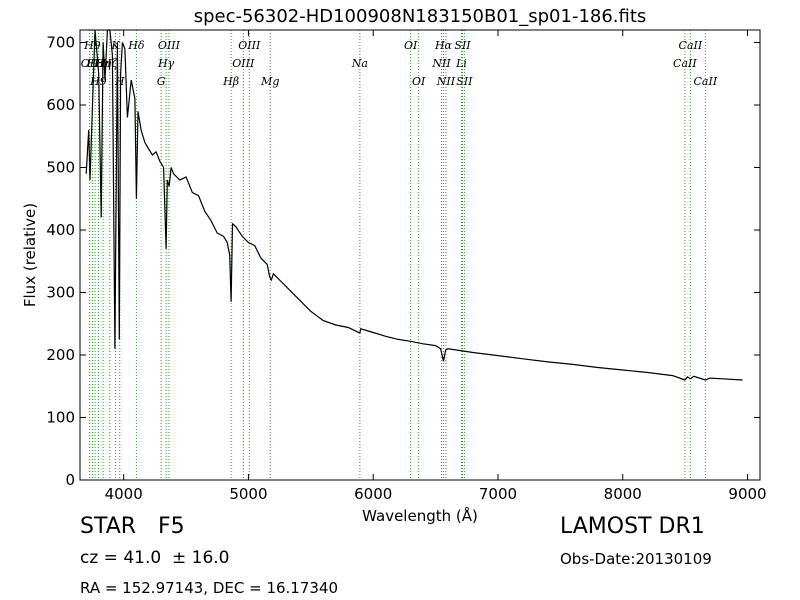  Describe the element at coordinates (166, 63) in the screenshot. I see `line-marker-label: Hγ` at that location.